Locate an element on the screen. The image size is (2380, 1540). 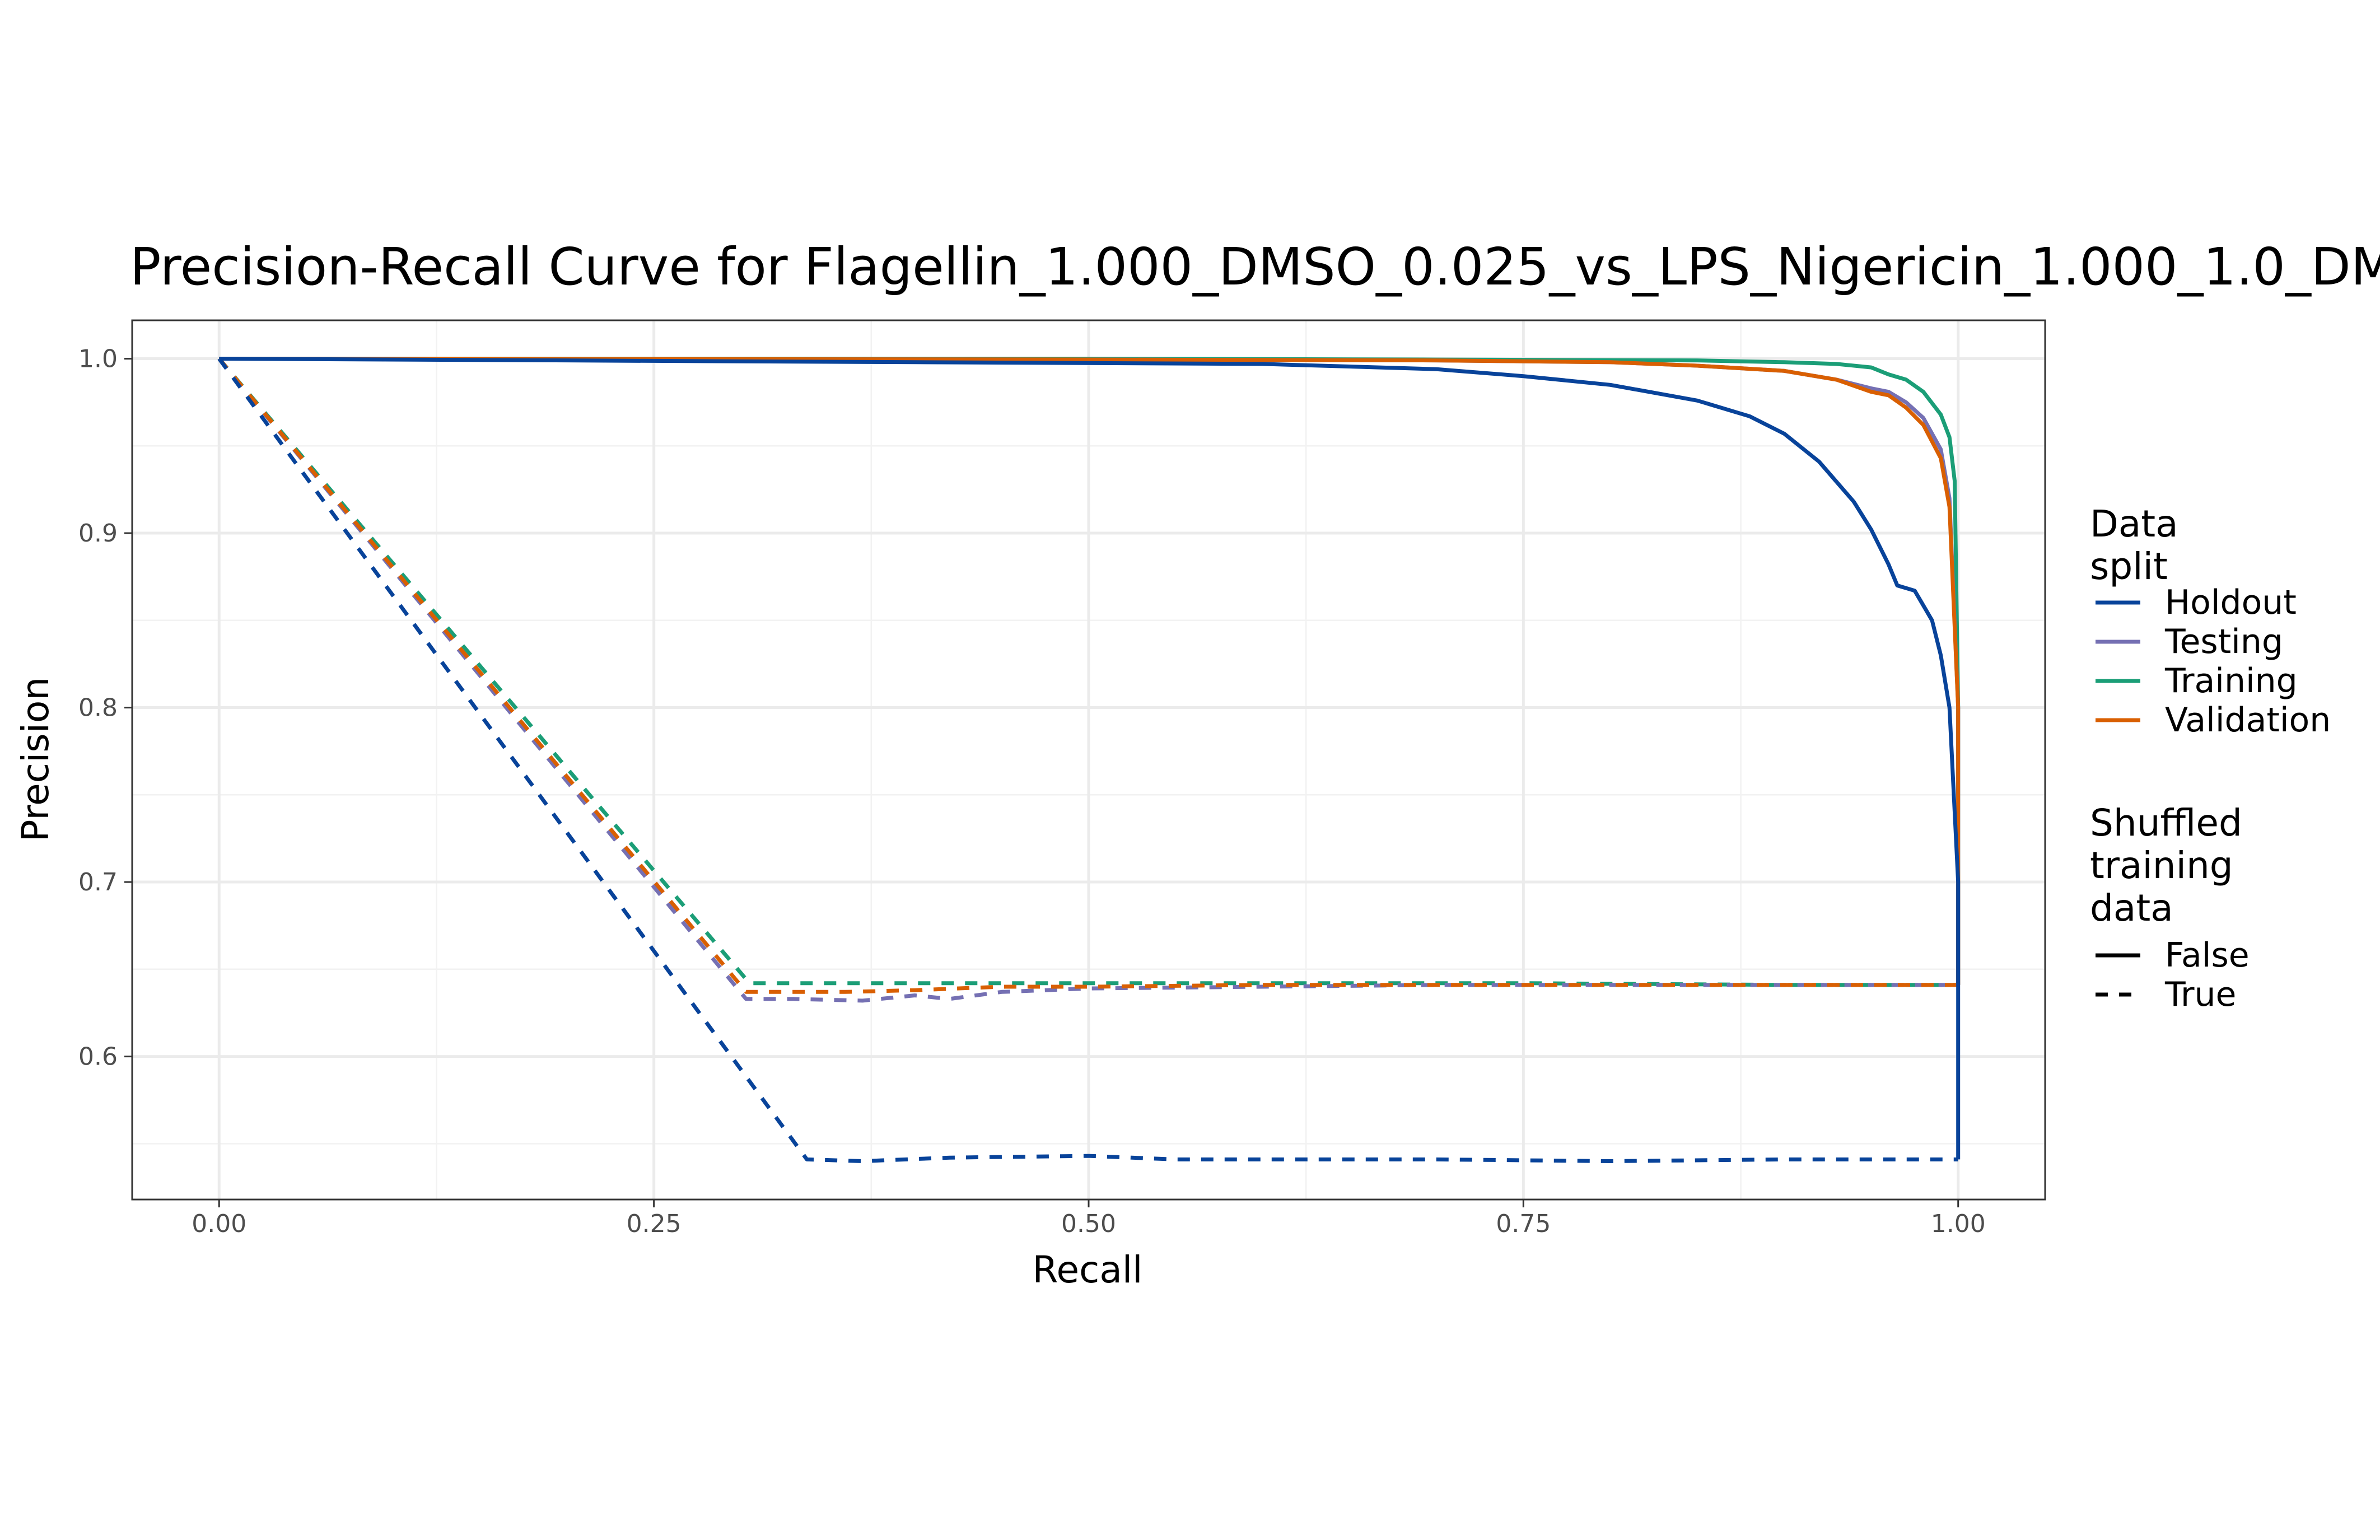
legend-label-training: Training is located at coordinates (2231, 681).